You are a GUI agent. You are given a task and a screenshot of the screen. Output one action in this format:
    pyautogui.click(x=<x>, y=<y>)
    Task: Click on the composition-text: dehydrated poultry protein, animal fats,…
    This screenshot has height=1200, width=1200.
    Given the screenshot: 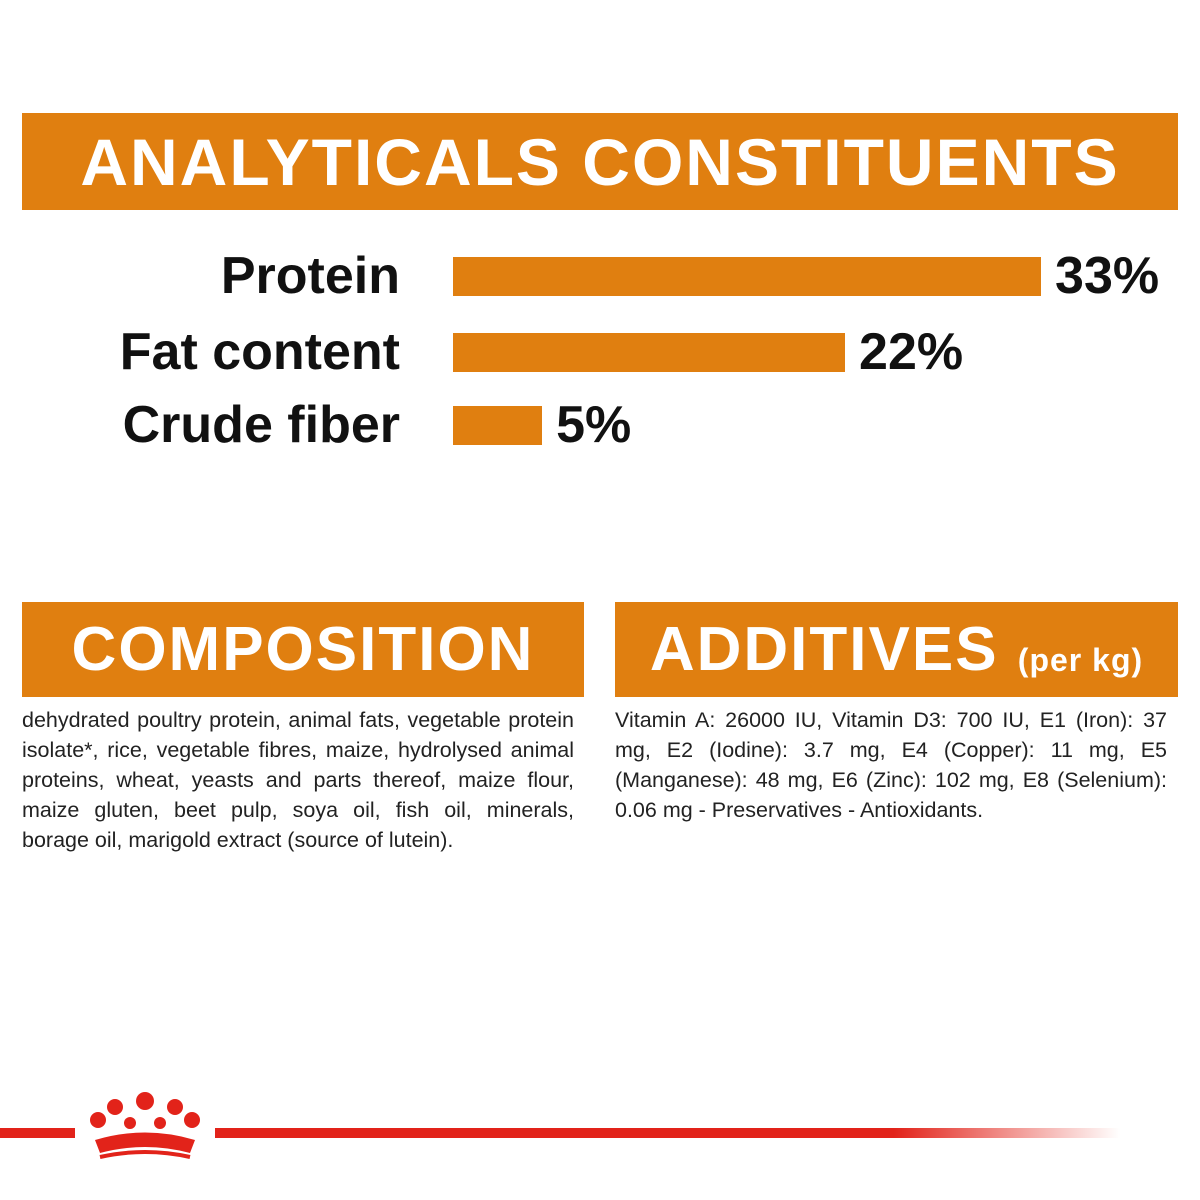 What is the action you would take?
    pyautogui.click(x=298, y=780)
    